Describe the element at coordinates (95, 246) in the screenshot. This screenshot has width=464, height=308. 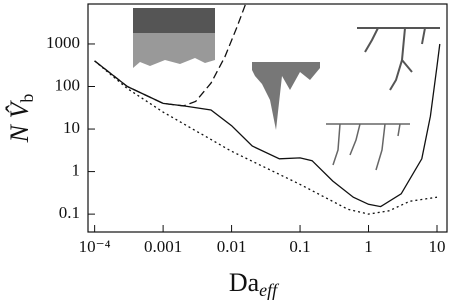
I see `x-tick-label: 10⁻⁴` at that location.